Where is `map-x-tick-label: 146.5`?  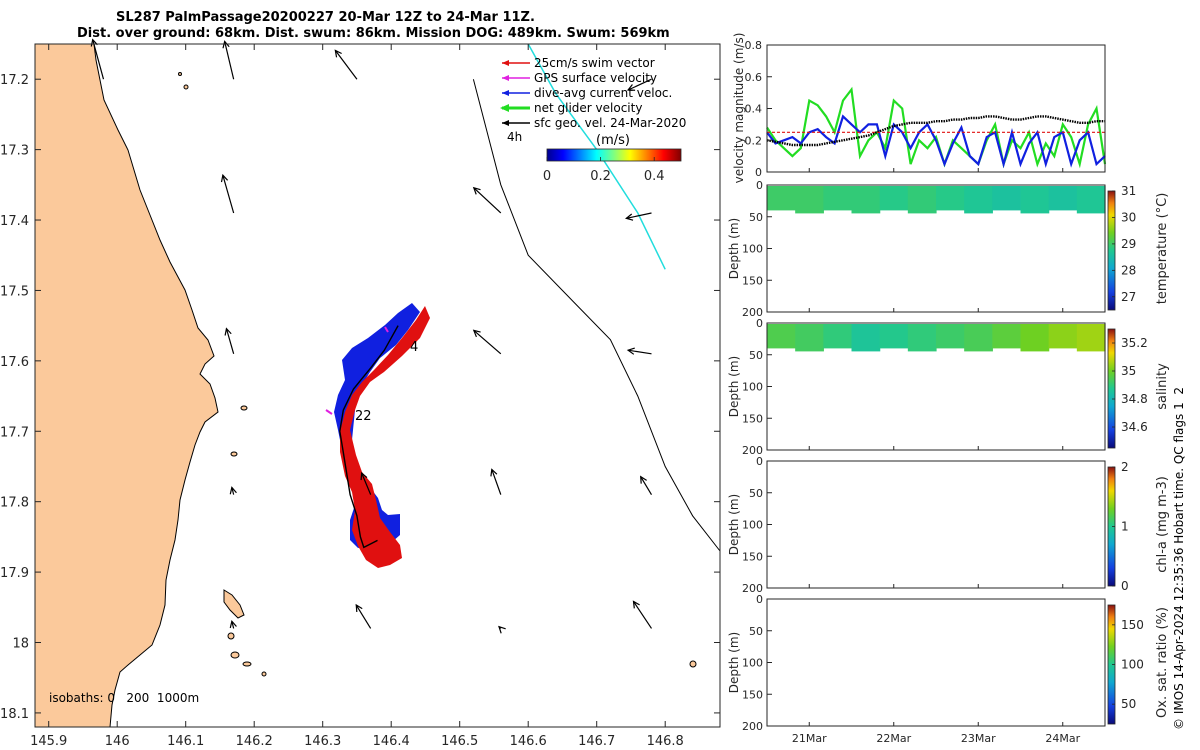 map-x-tick-label: 146.5 is located at coordinates (459, 741).